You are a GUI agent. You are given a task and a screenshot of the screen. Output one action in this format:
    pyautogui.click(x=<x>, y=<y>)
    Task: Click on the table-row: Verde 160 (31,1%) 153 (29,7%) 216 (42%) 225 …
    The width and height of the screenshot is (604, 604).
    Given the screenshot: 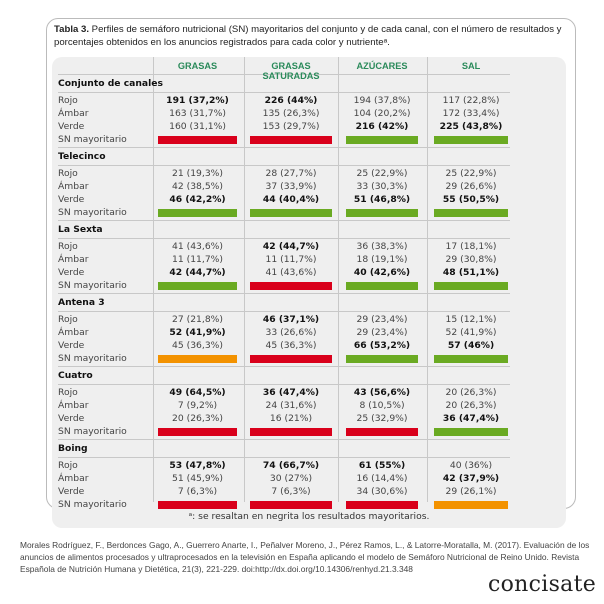 What is the action you would take?
    pyautogui.click(x=284, y=126)
    